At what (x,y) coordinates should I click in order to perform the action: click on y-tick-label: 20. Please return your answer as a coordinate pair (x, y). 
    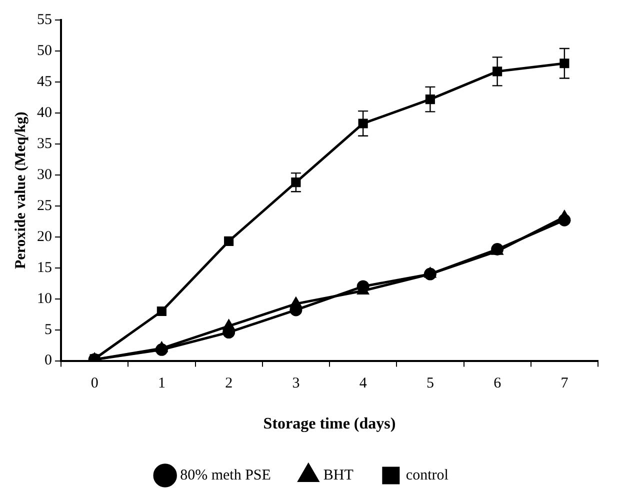
    Looking at the image, I should click on (44, 236).